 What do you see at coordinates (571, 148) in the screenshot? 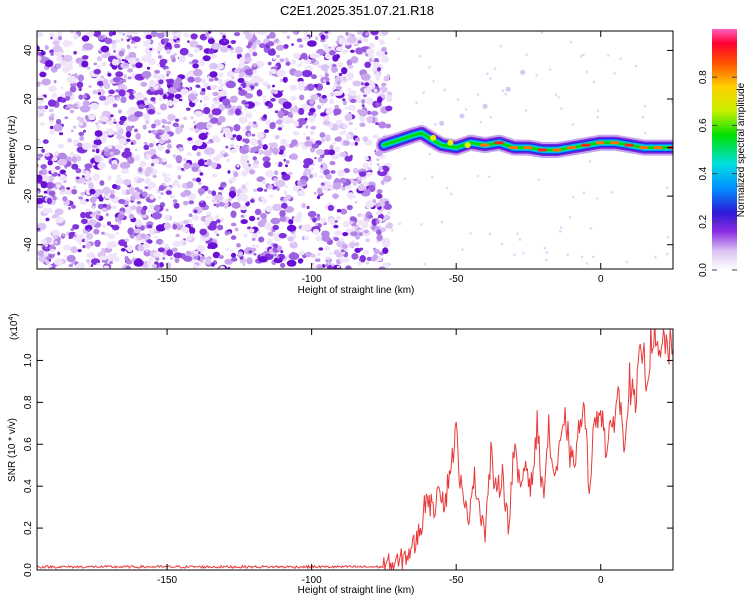
I see `signal-hotspot` at bounding box center [571, 148].